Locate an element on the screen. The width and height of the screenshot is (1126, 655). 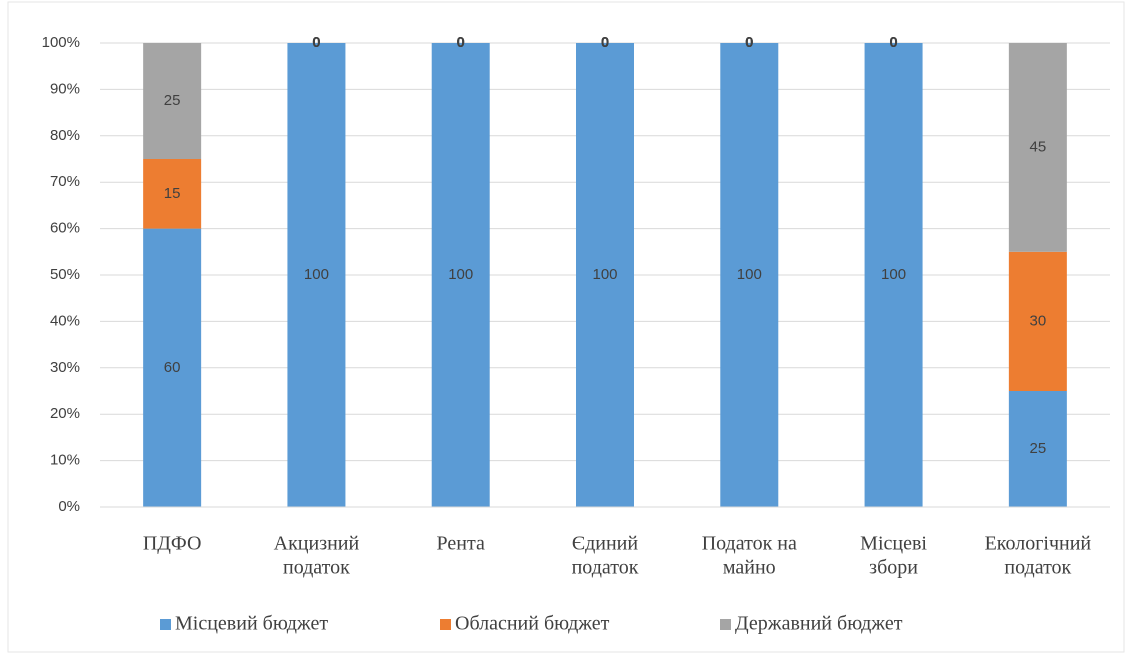
data-label: 30 is located at coordinates (1038, 320).